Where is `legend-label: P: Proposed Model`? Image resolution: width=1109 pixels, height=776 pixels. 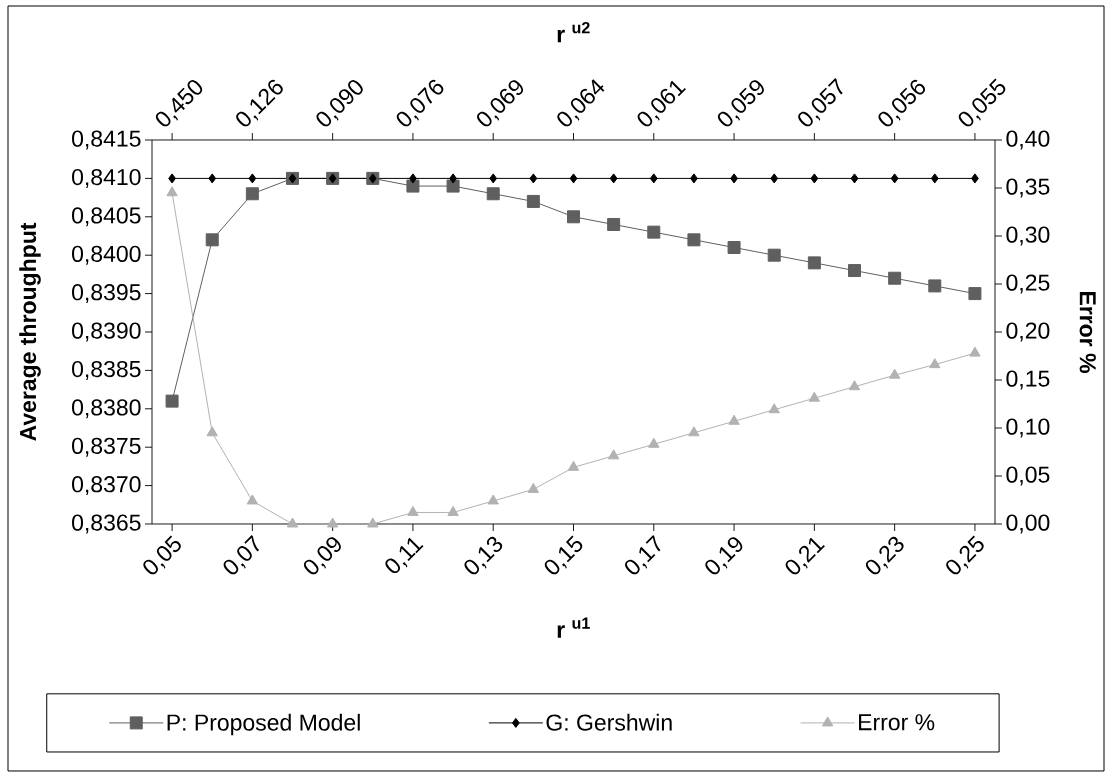
legend-label: P: Proposed Model is located at coordinates (263, 724).